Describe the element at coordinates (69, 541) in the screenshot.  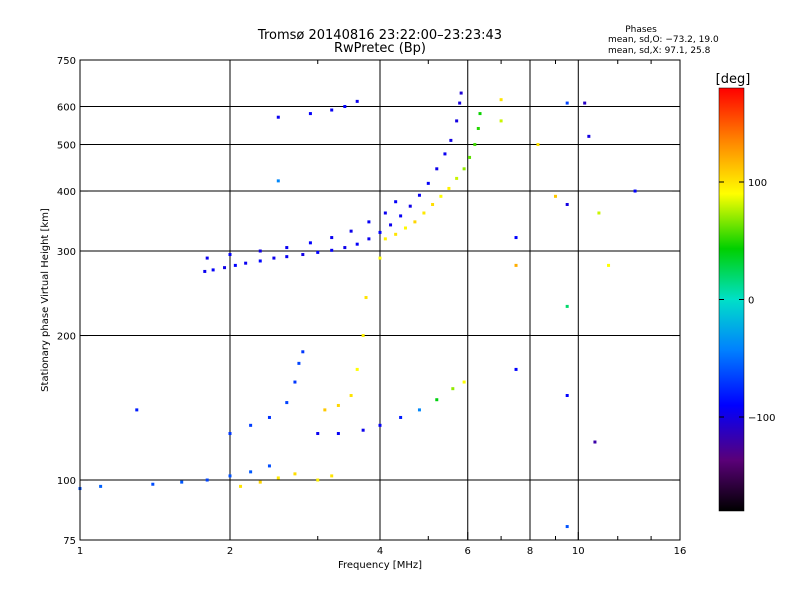
I see `y-tick-label: 75` at that location.